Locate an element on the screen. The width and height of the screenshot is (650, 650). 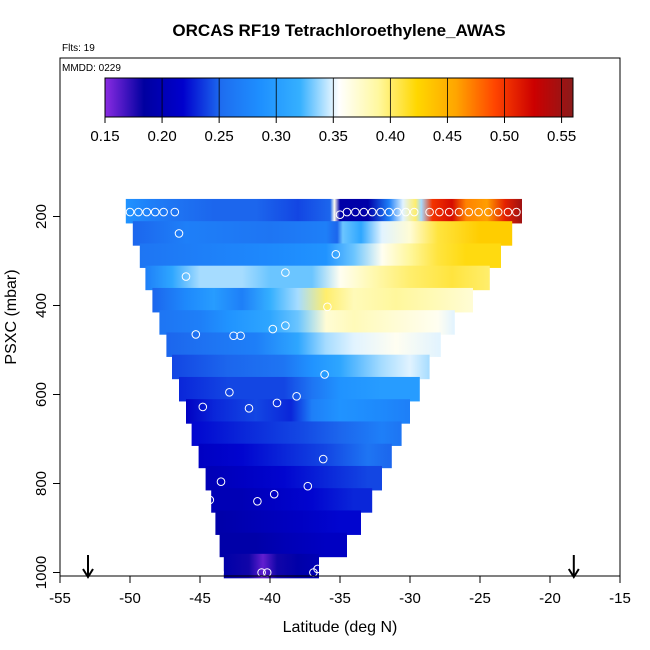
y-tick-label: 1000 is located at coordinates (41, 572).